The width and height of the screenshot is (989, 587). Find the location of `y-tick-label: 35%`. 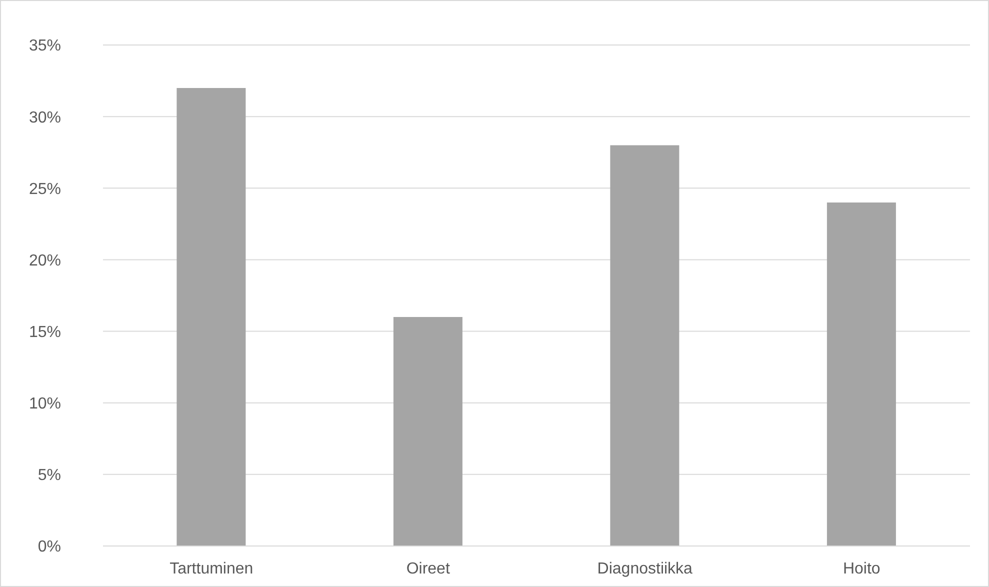

y-tick-label: 35% is located at coordinates (44, 46).